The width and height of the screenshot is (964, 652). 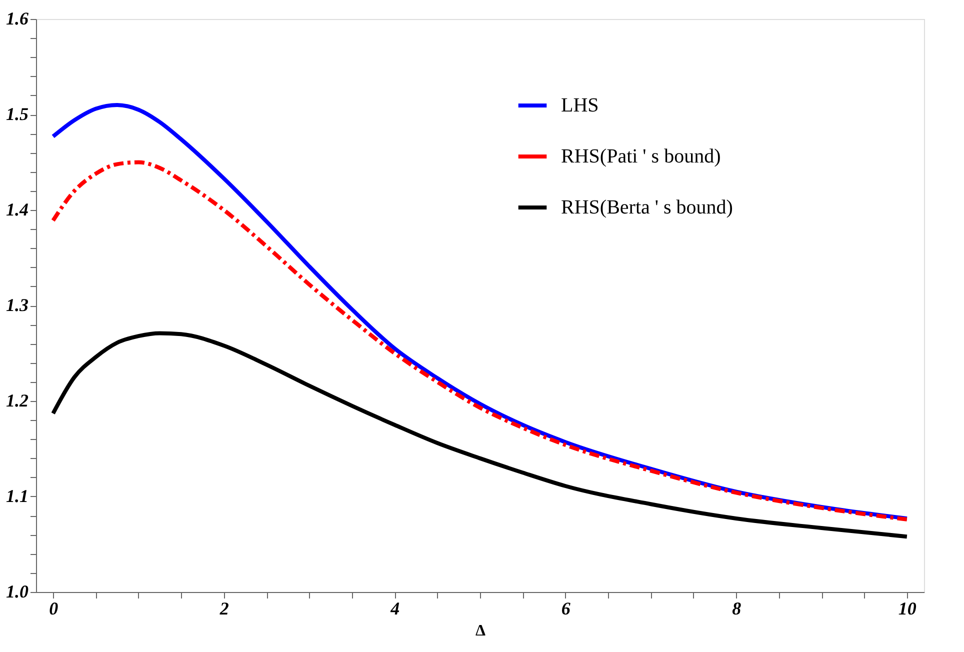 What do you see at coordinates (53, 608) in the screenshot?
I see `x-tick-label: 0` at bounding box center [53, 608].